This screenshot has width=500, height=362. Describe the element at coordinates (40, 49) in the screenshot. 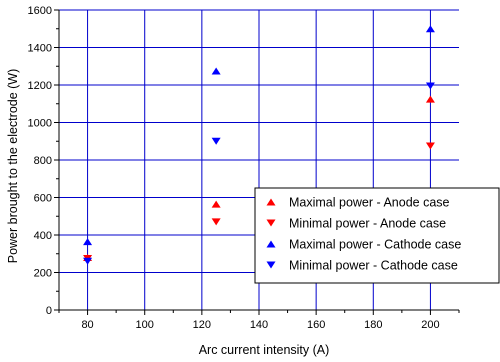

I see `y-tick-label: 1400` at that location.